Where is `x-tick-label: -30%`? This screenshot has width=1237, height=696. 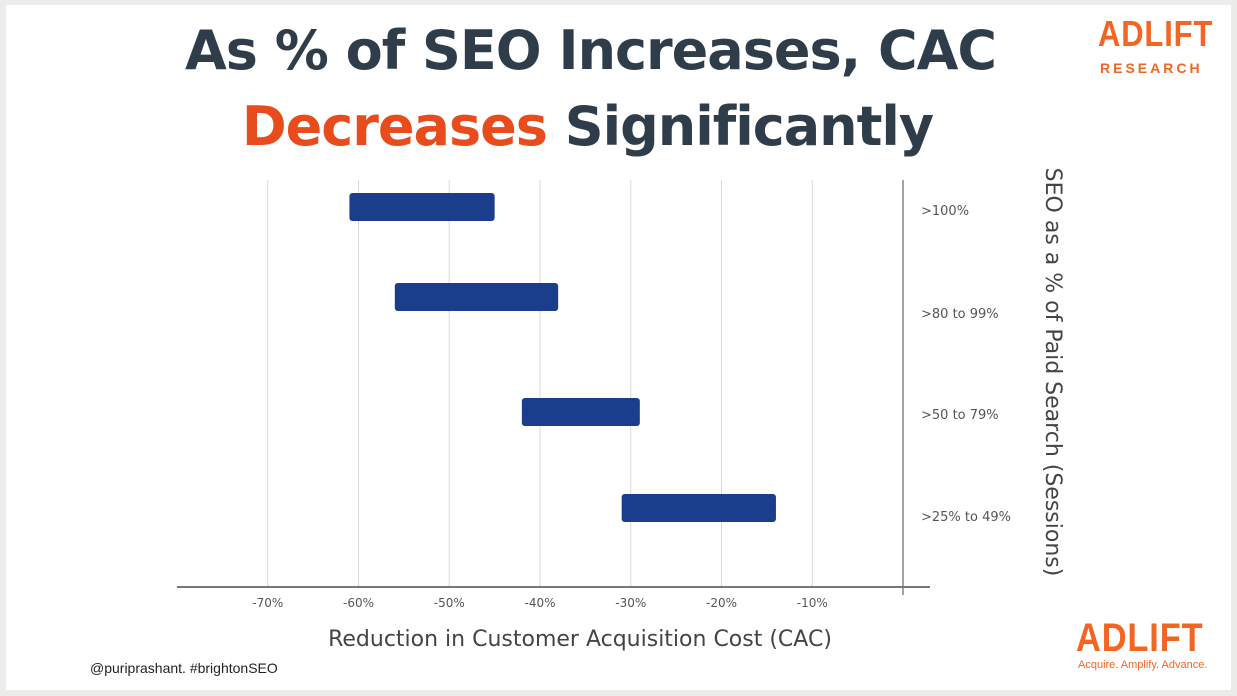
x-tick-label: -30% is located at coordinates (630, 603).